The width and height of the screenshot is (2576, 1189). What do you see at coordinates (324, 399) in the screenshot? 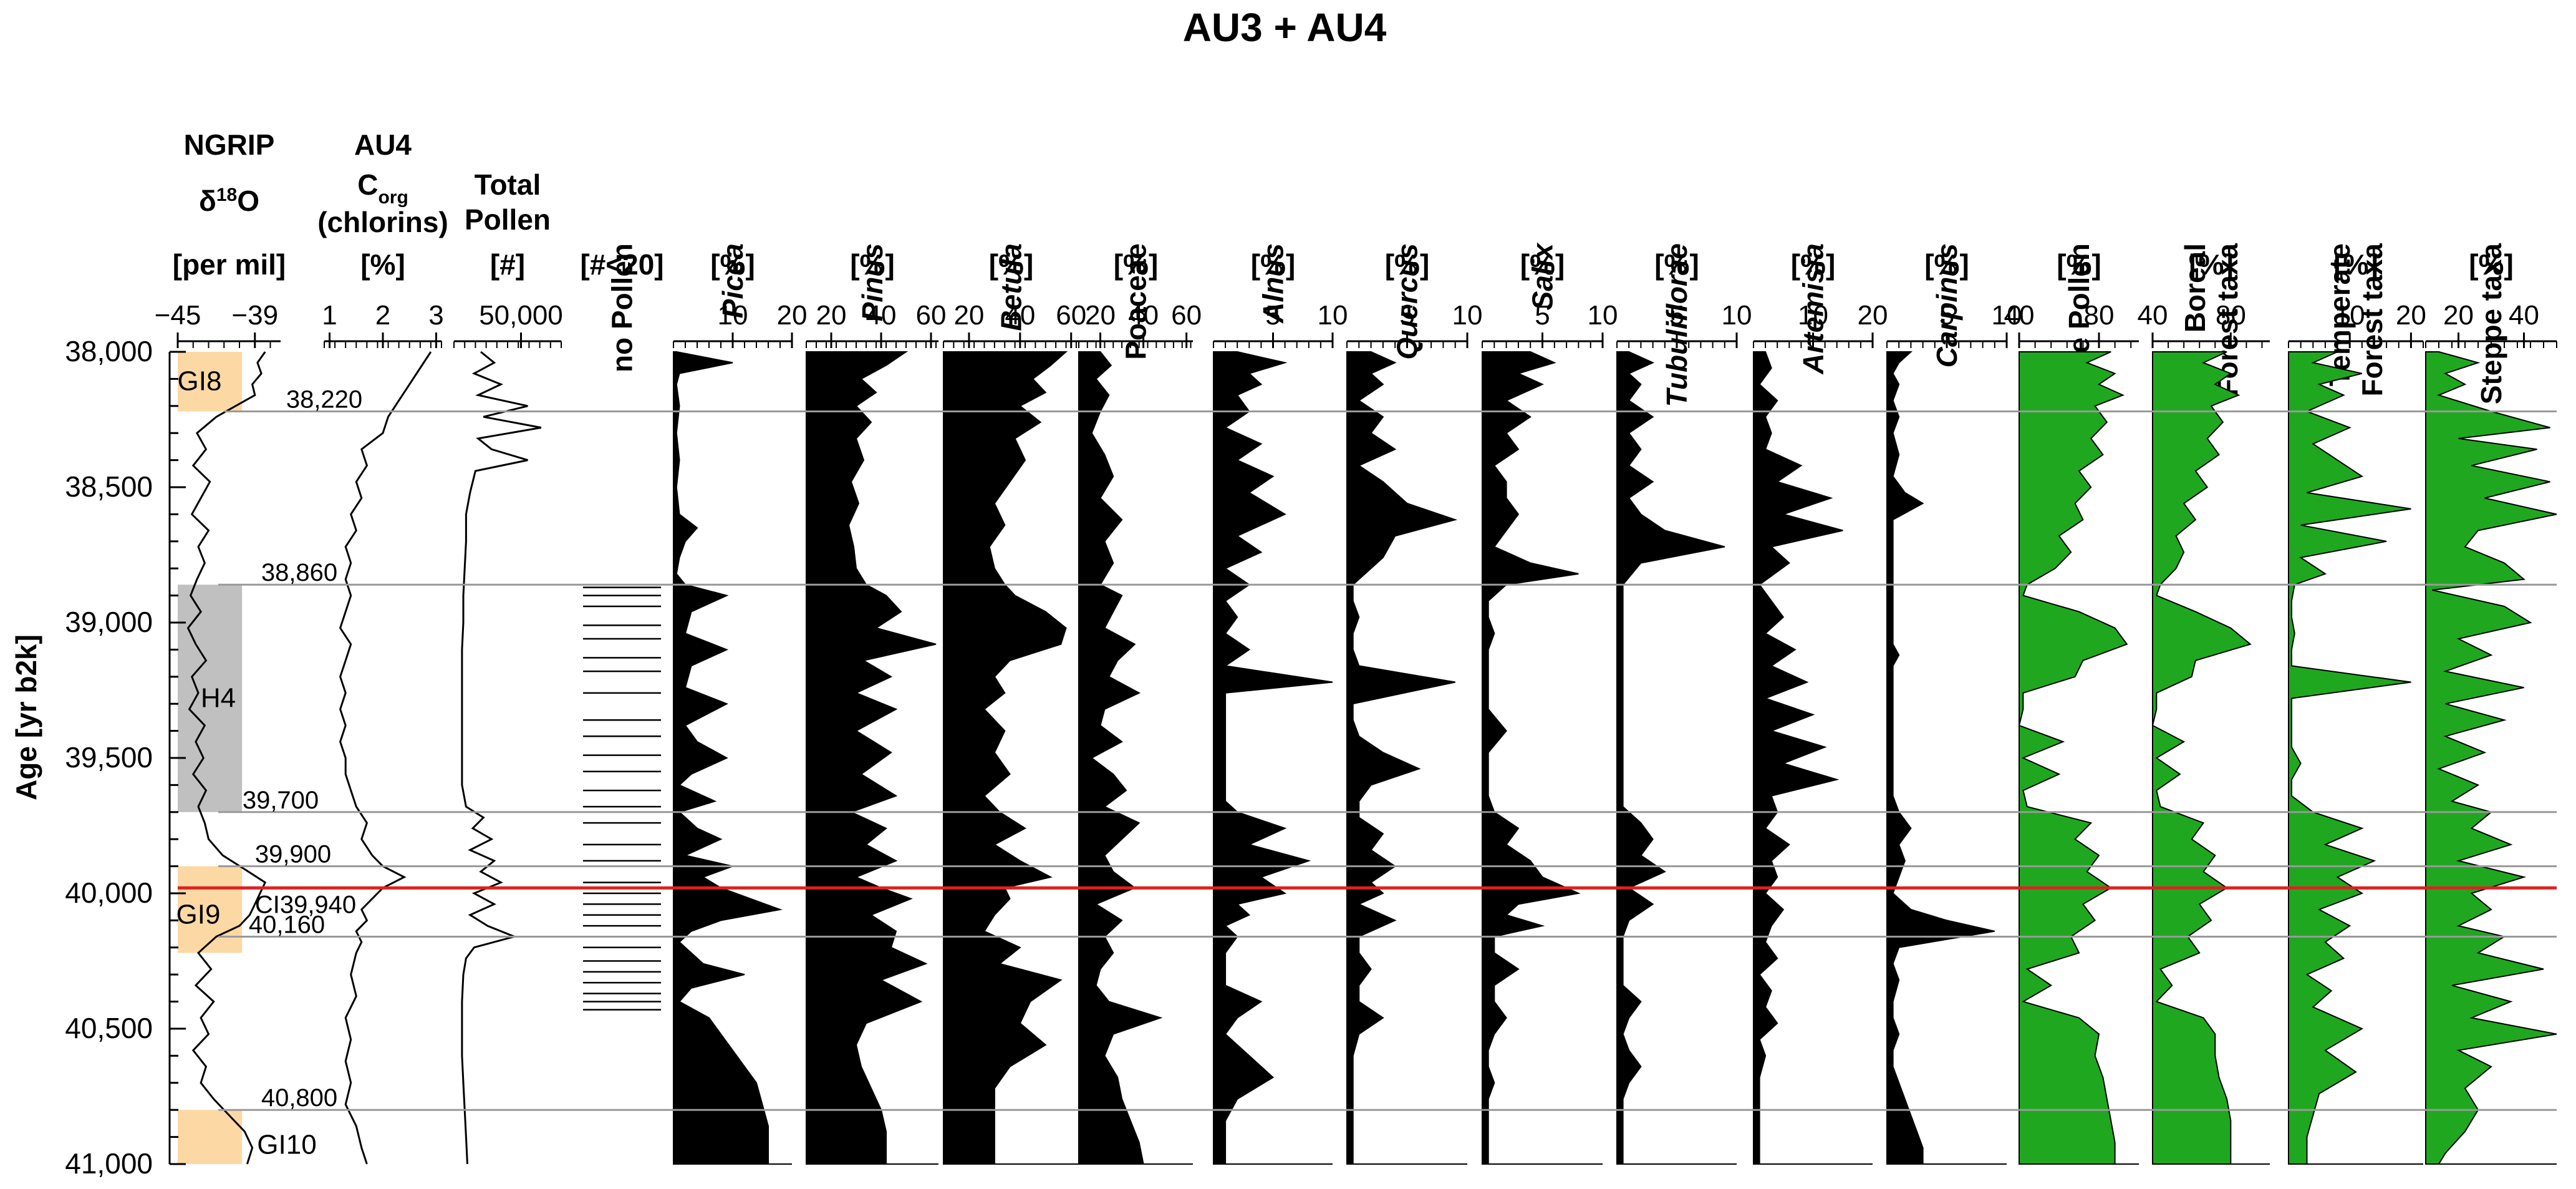
I see `reference-label: 38,220` at bounding box center [324, 399].